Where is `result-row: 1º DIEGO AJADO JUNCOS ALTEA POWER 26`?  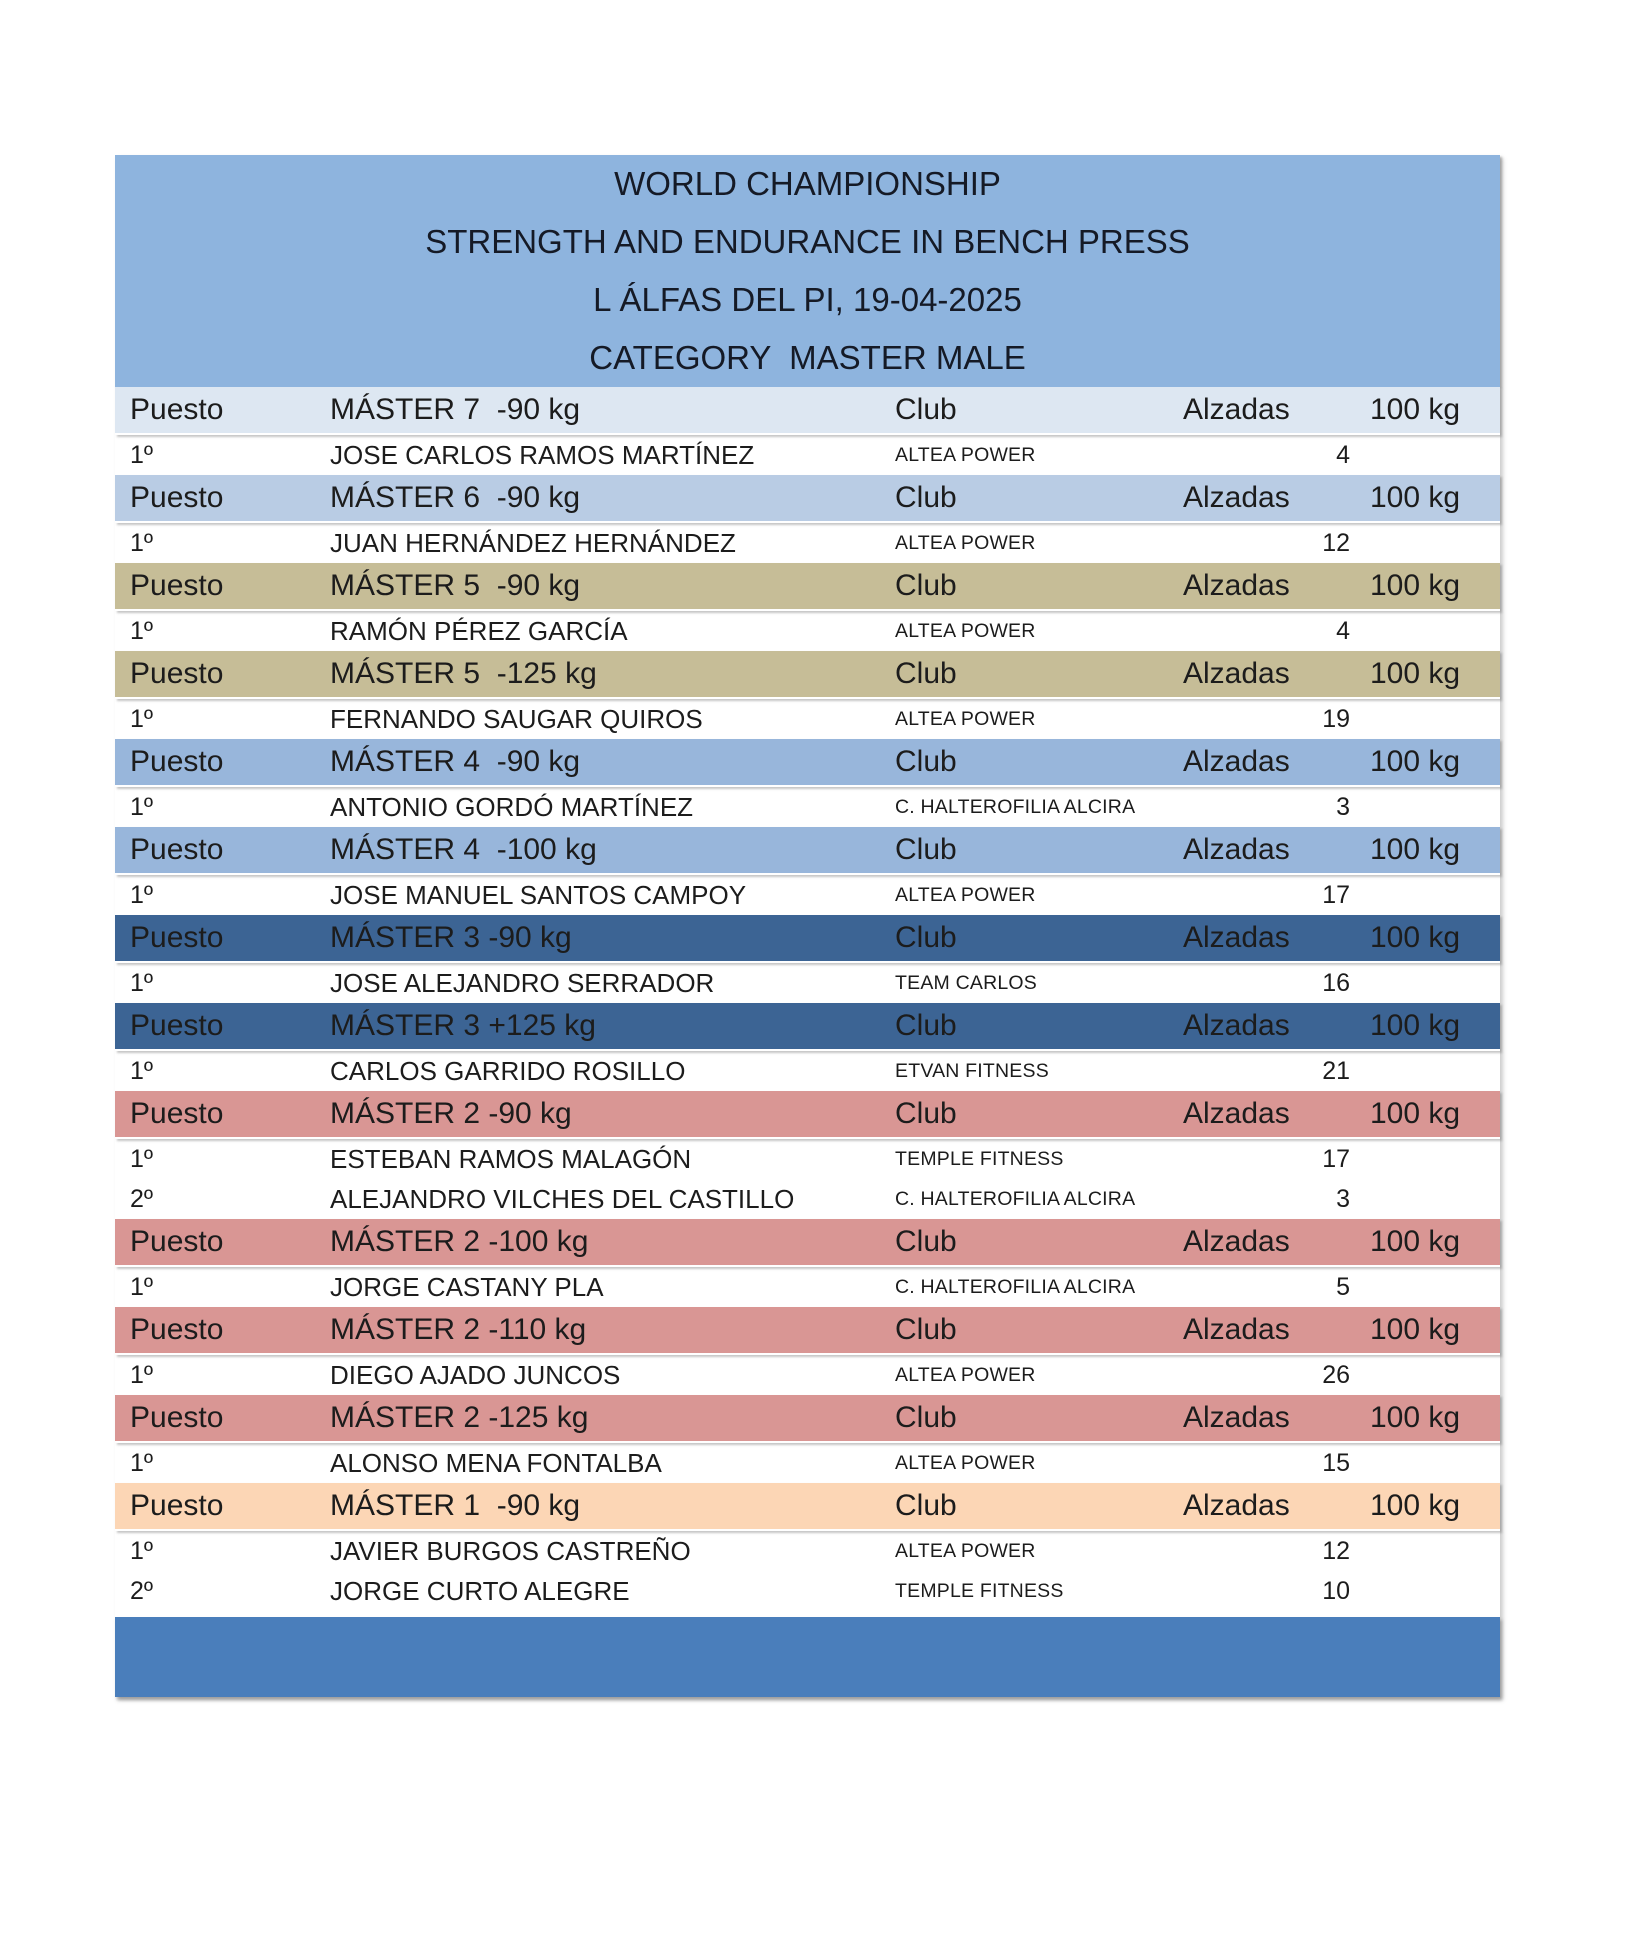 result-row: 1º DIEGO AJADO JUNCOS ALTEA POWER 26 is located at coordinates (807, 1375).